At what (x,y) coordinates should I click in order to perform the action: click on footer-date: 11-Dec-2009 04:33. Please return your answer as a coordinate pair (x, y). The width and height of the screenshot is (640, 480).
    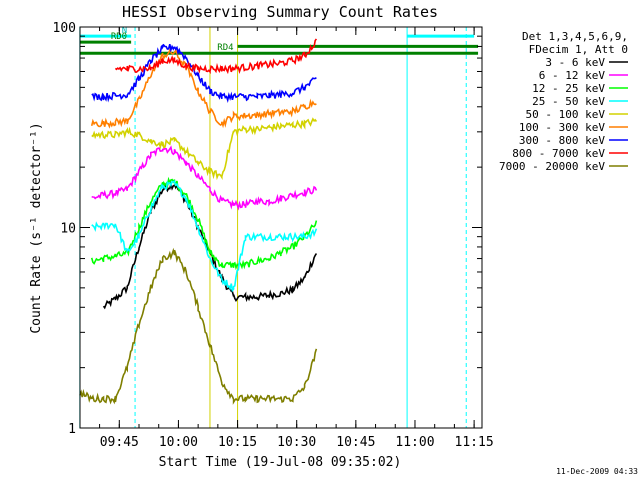
    Looking at the image, I should click on (597, 471).